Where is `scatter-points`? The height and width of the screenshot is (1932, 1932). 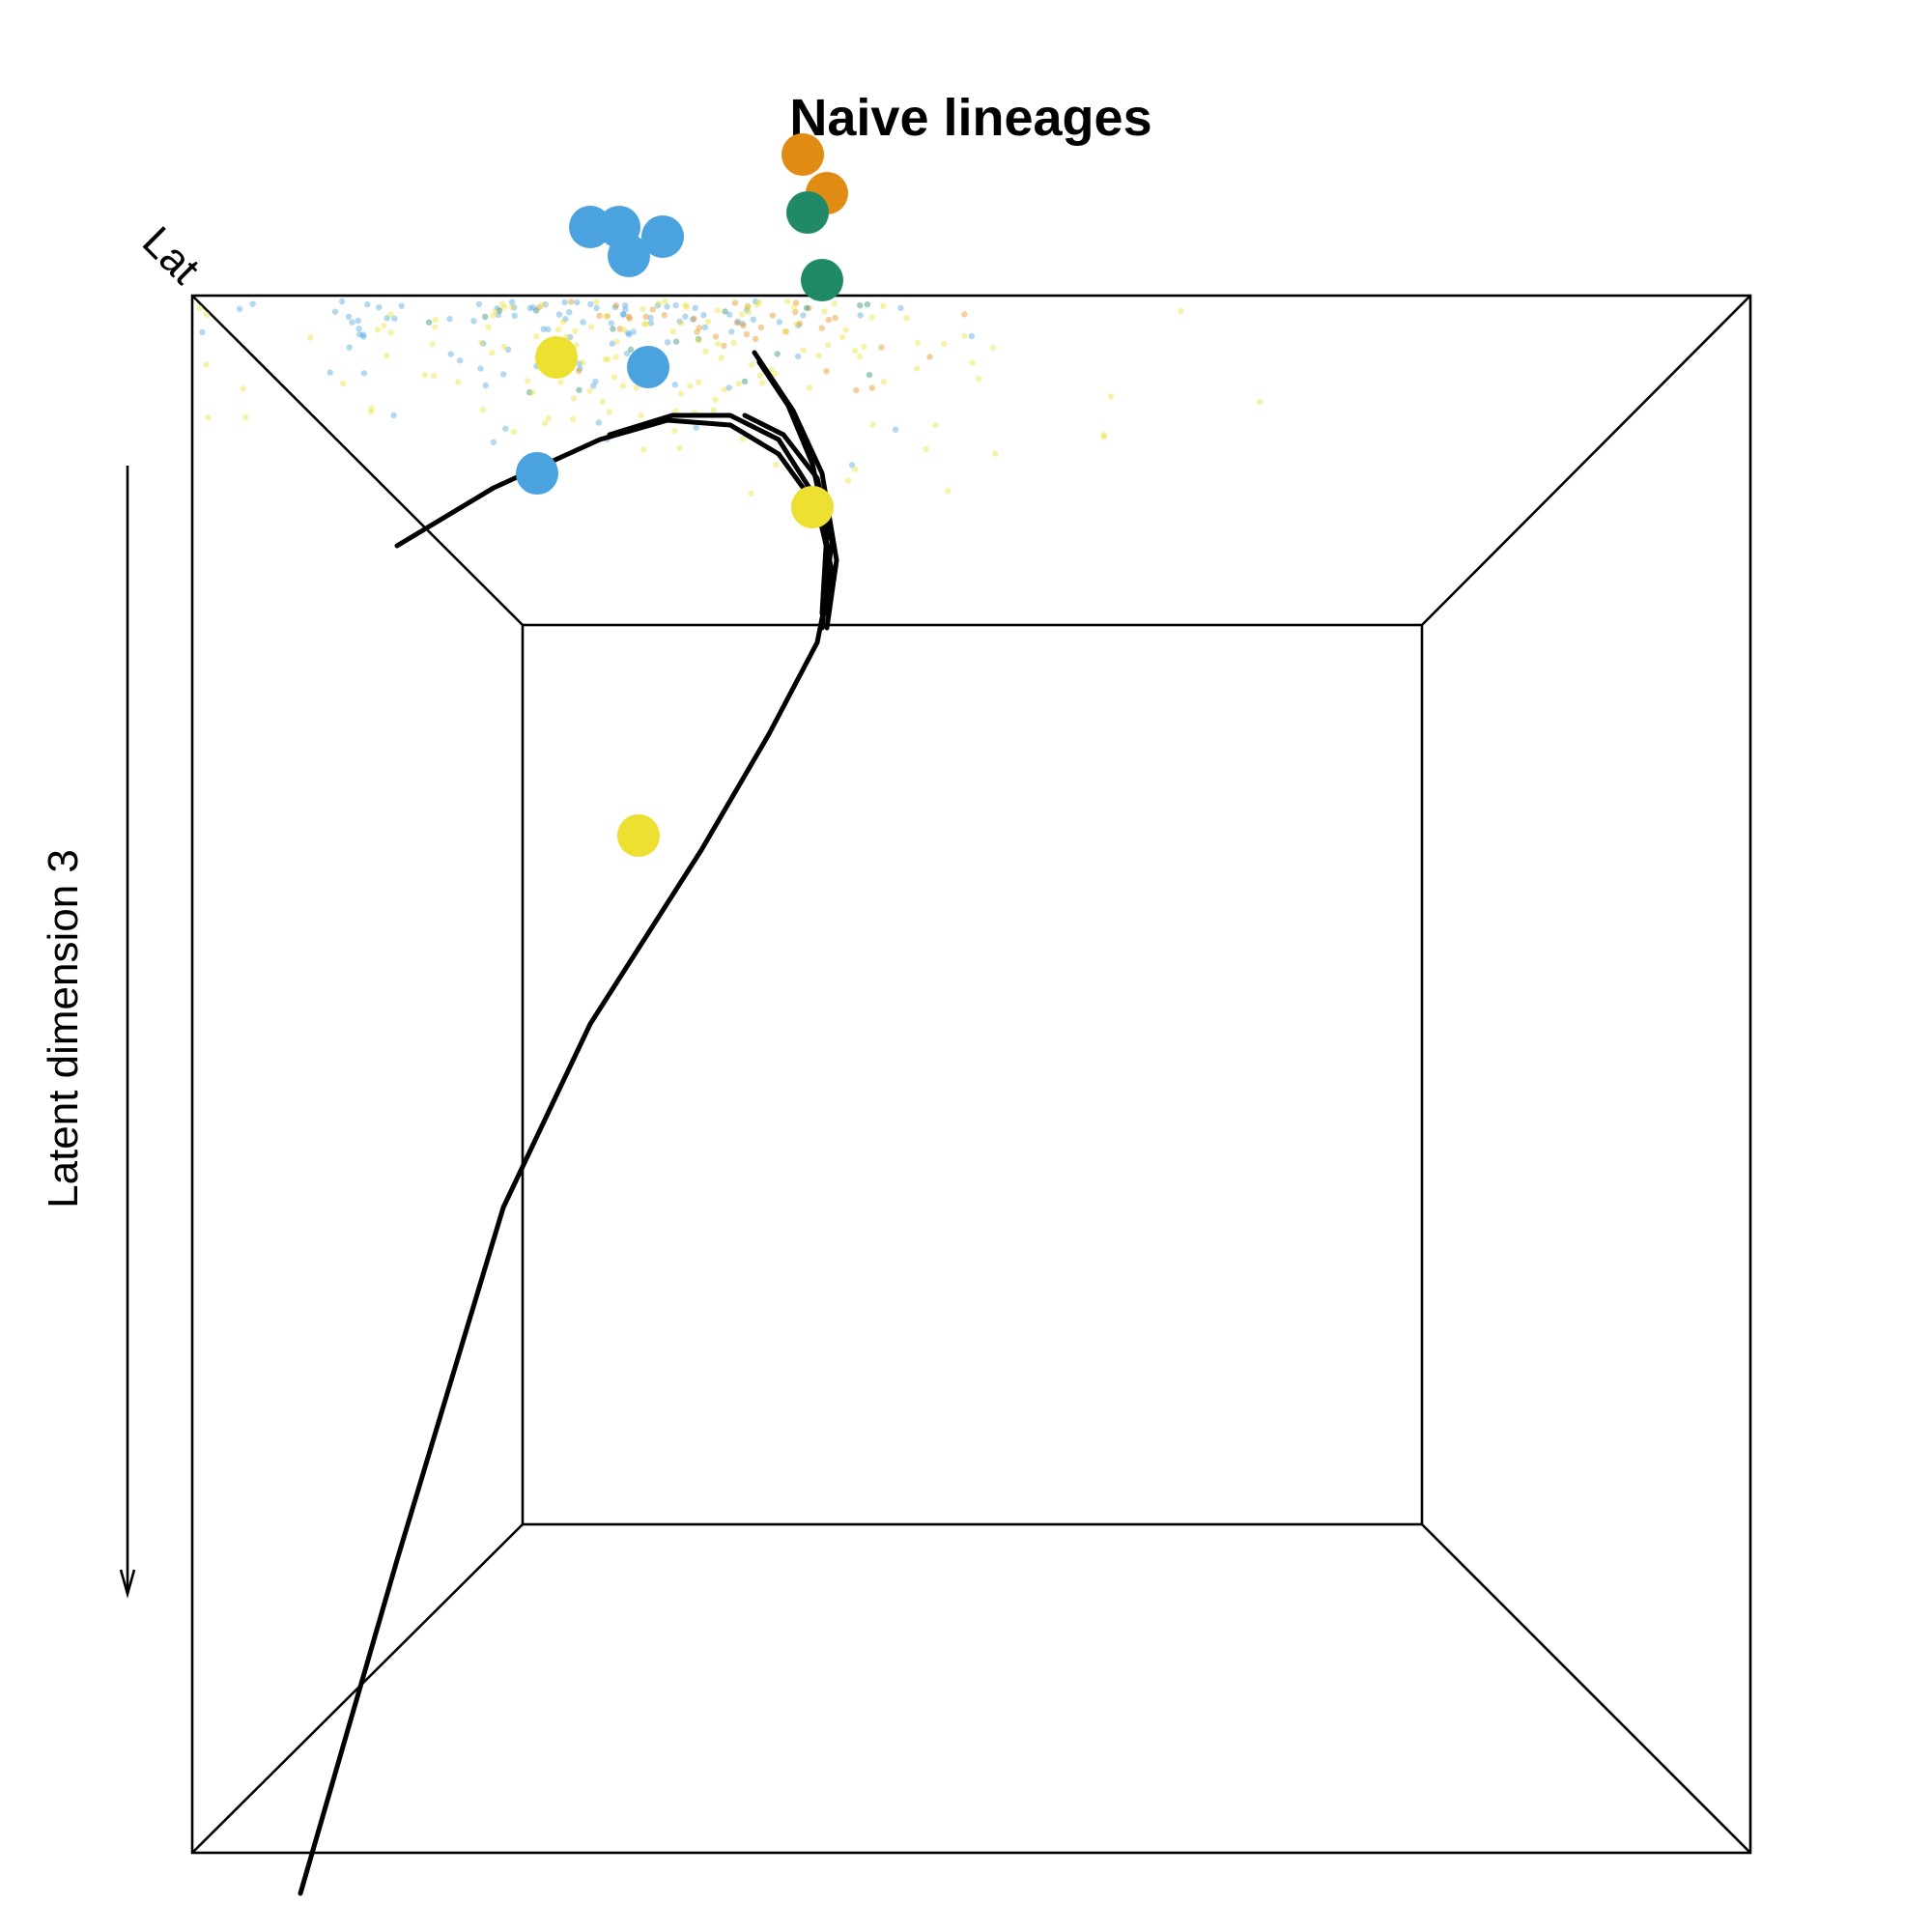 scatter-points is located at coordinates (730, 397).